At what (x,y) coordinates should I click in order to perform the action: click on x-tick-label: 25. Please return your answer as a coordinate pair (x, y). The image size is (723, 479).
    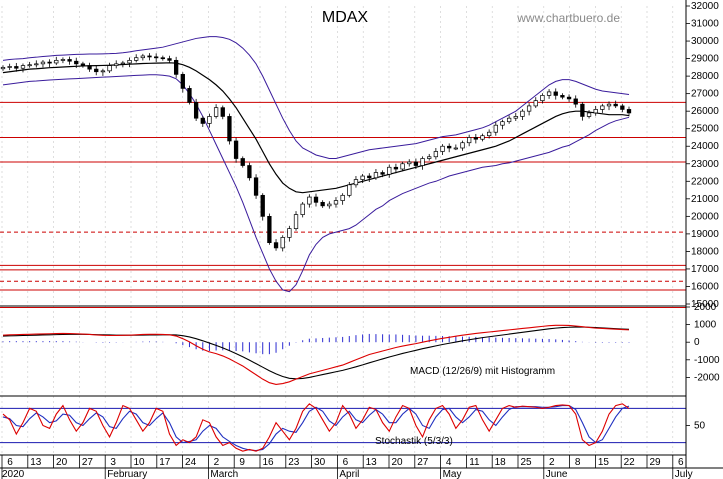
    Looking at the image, I should click on (526, 462).